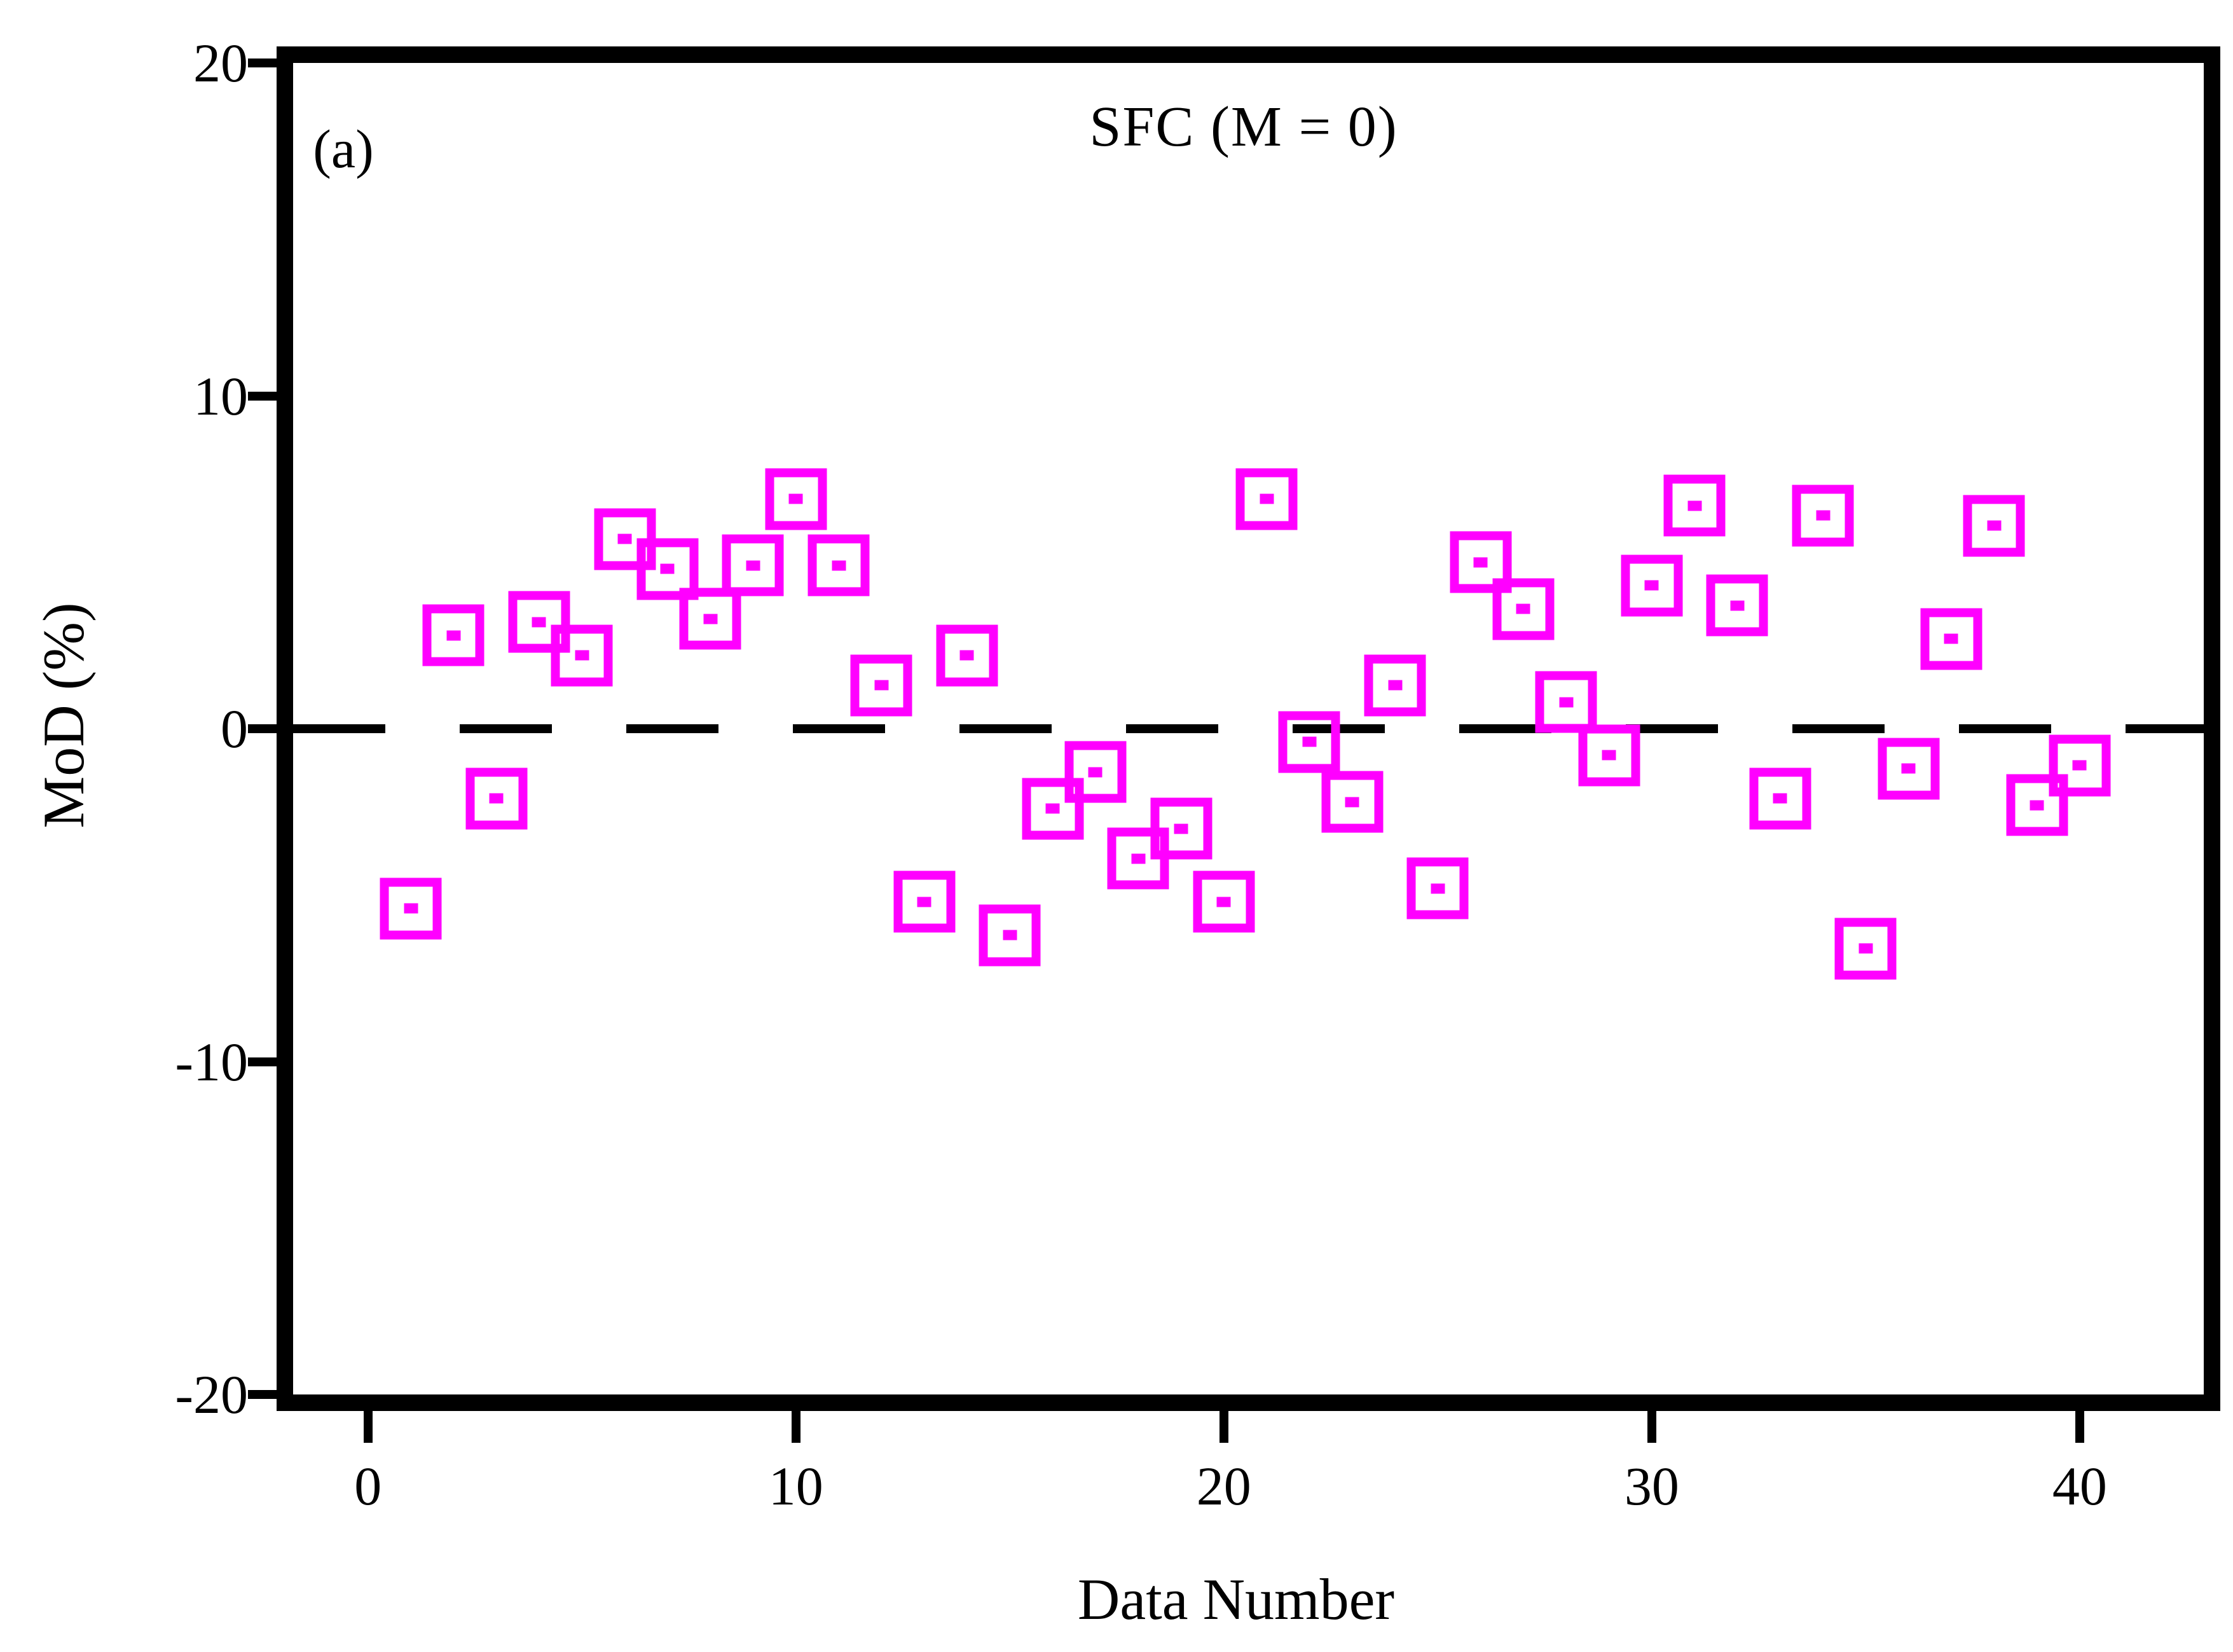 The width and height of the screenshot is (2233, 1652). Describe the element at coordinates (234, 728) in the screenshot. I see `y-tick-label: 0` at that location.